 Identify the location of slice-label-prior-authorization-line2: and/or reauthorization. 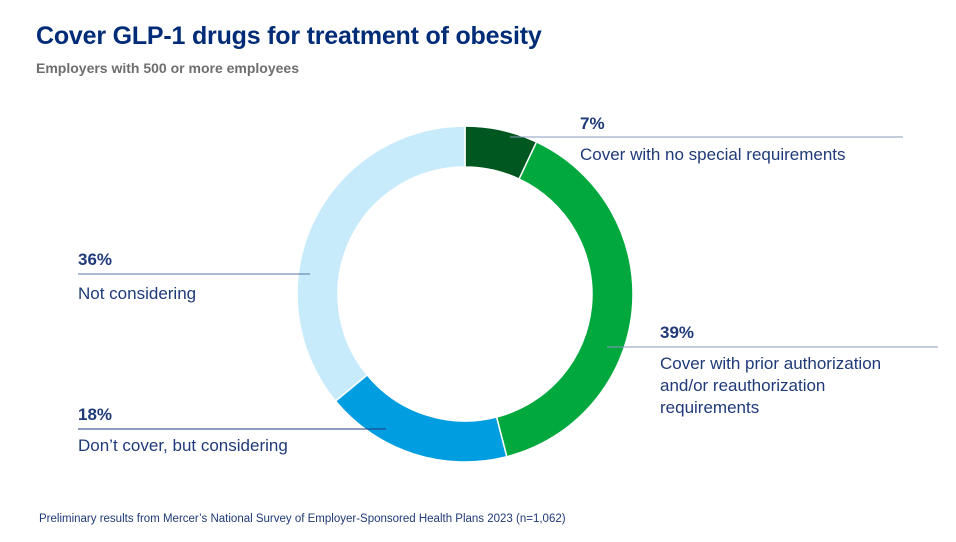
(743, 385).